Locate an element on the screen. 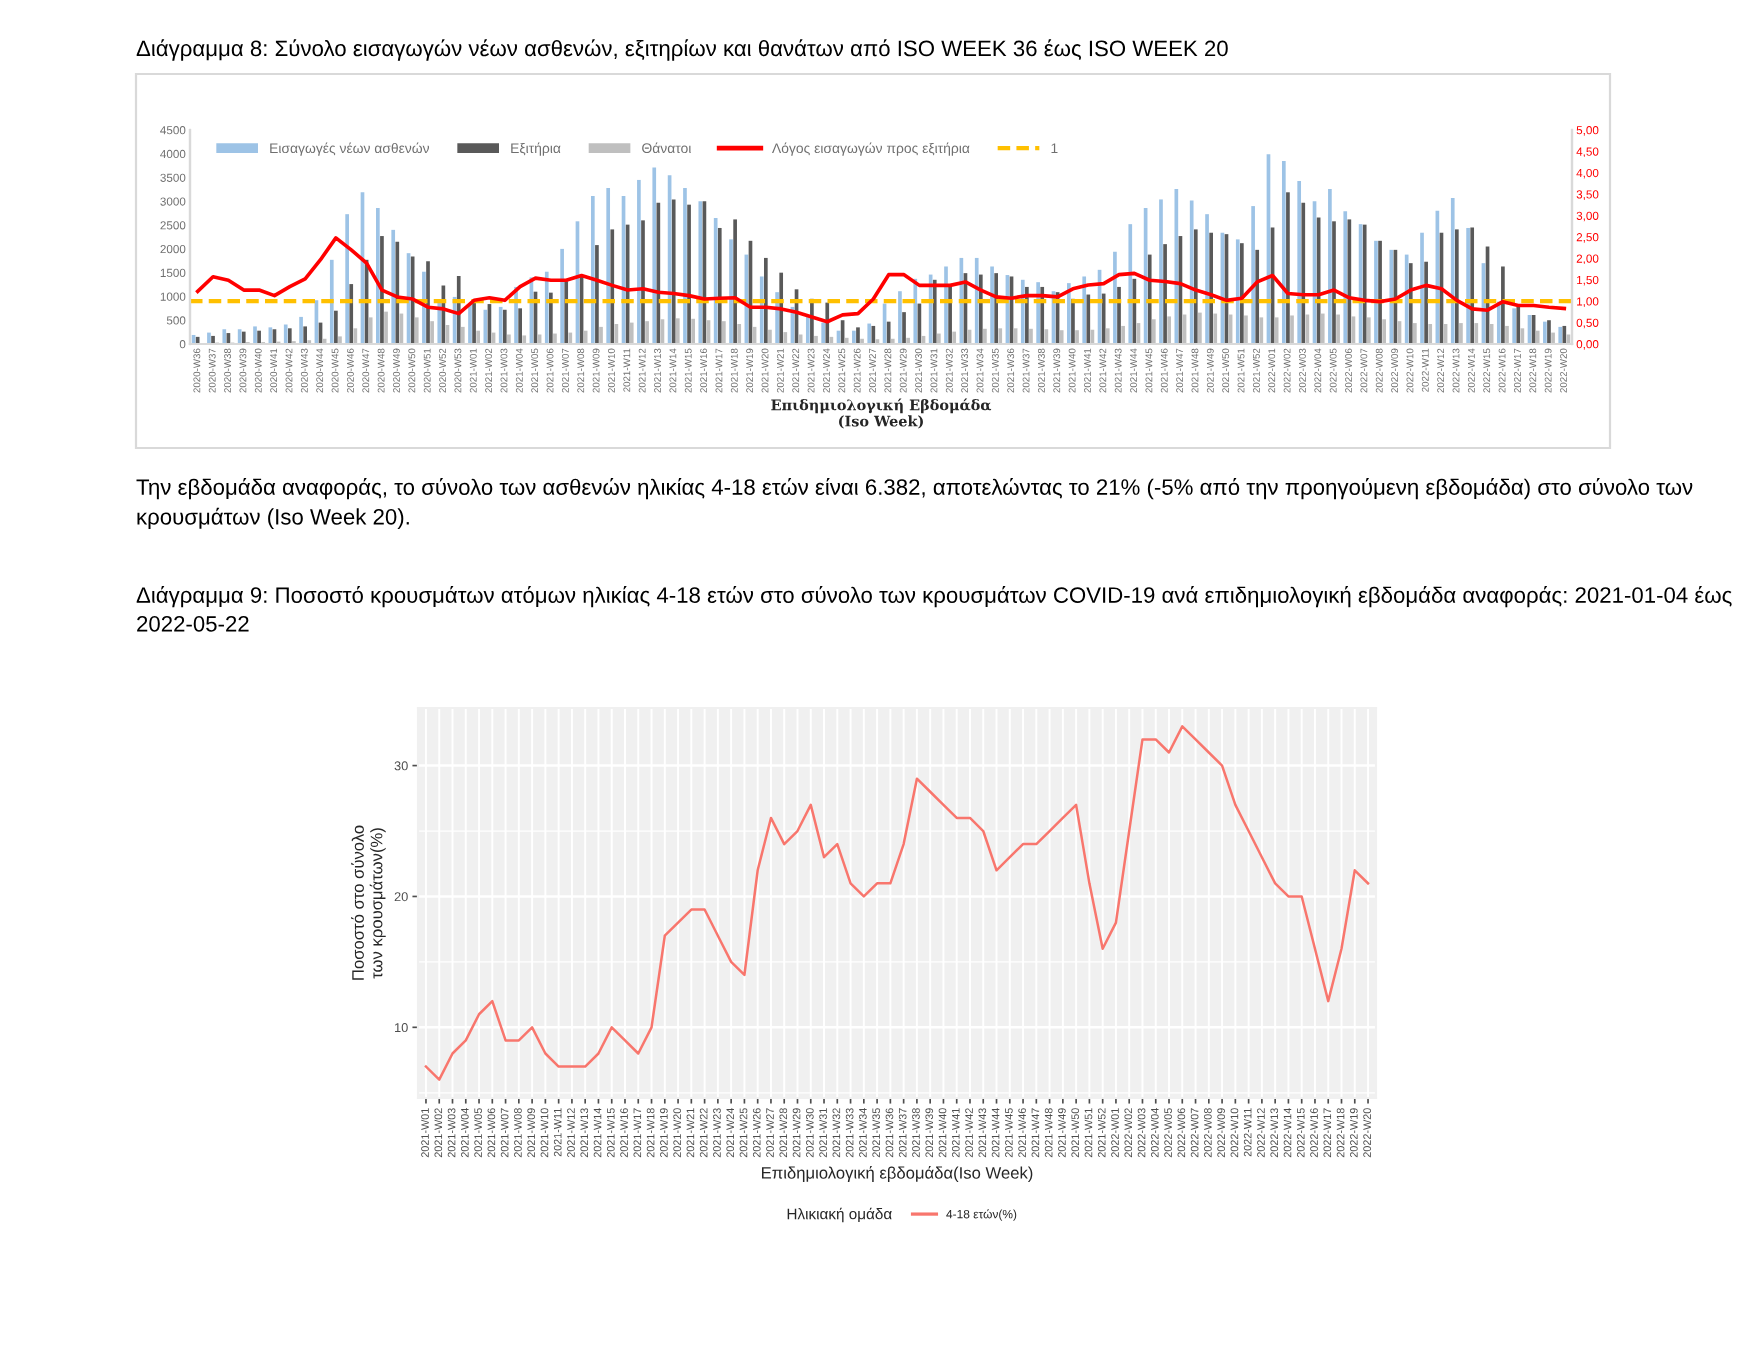  x-axis-title: Επιδημιολογική εβδομάδα(Iso Week) is located at coordinates (897, 1174).